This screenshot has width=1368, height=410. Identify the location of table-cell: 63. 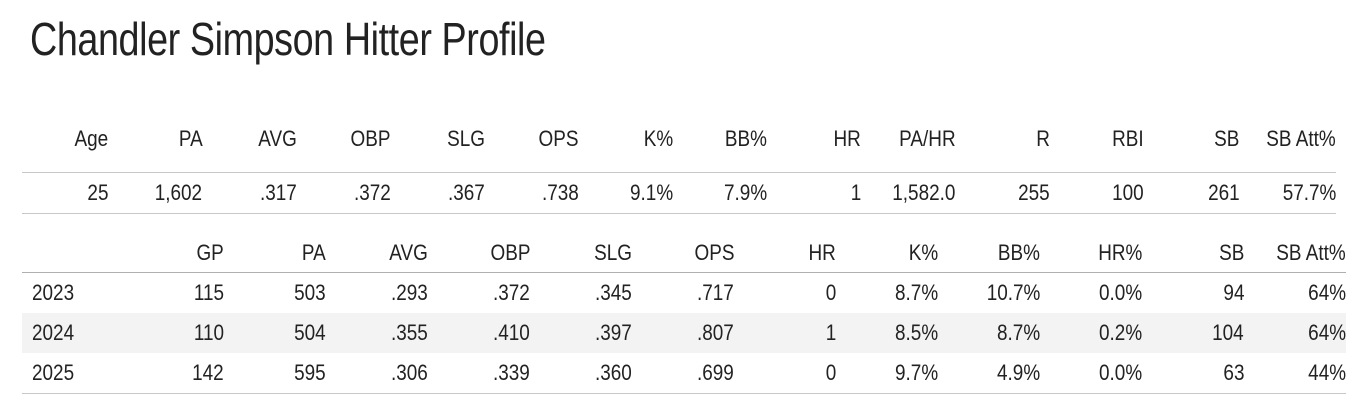
(1193, 373).